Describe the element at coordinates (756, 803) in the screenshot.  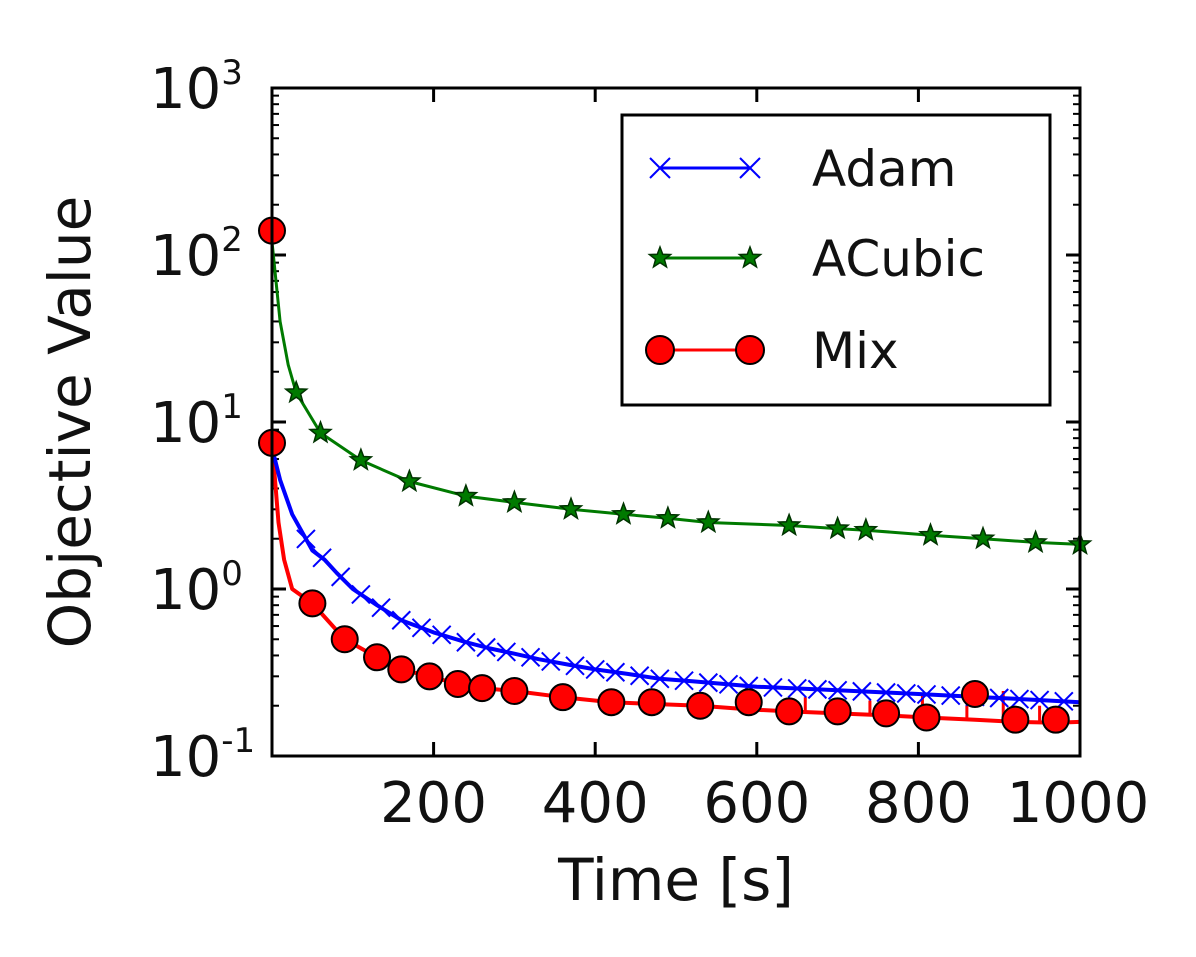
I see `x-tick-label: 600` at that location.